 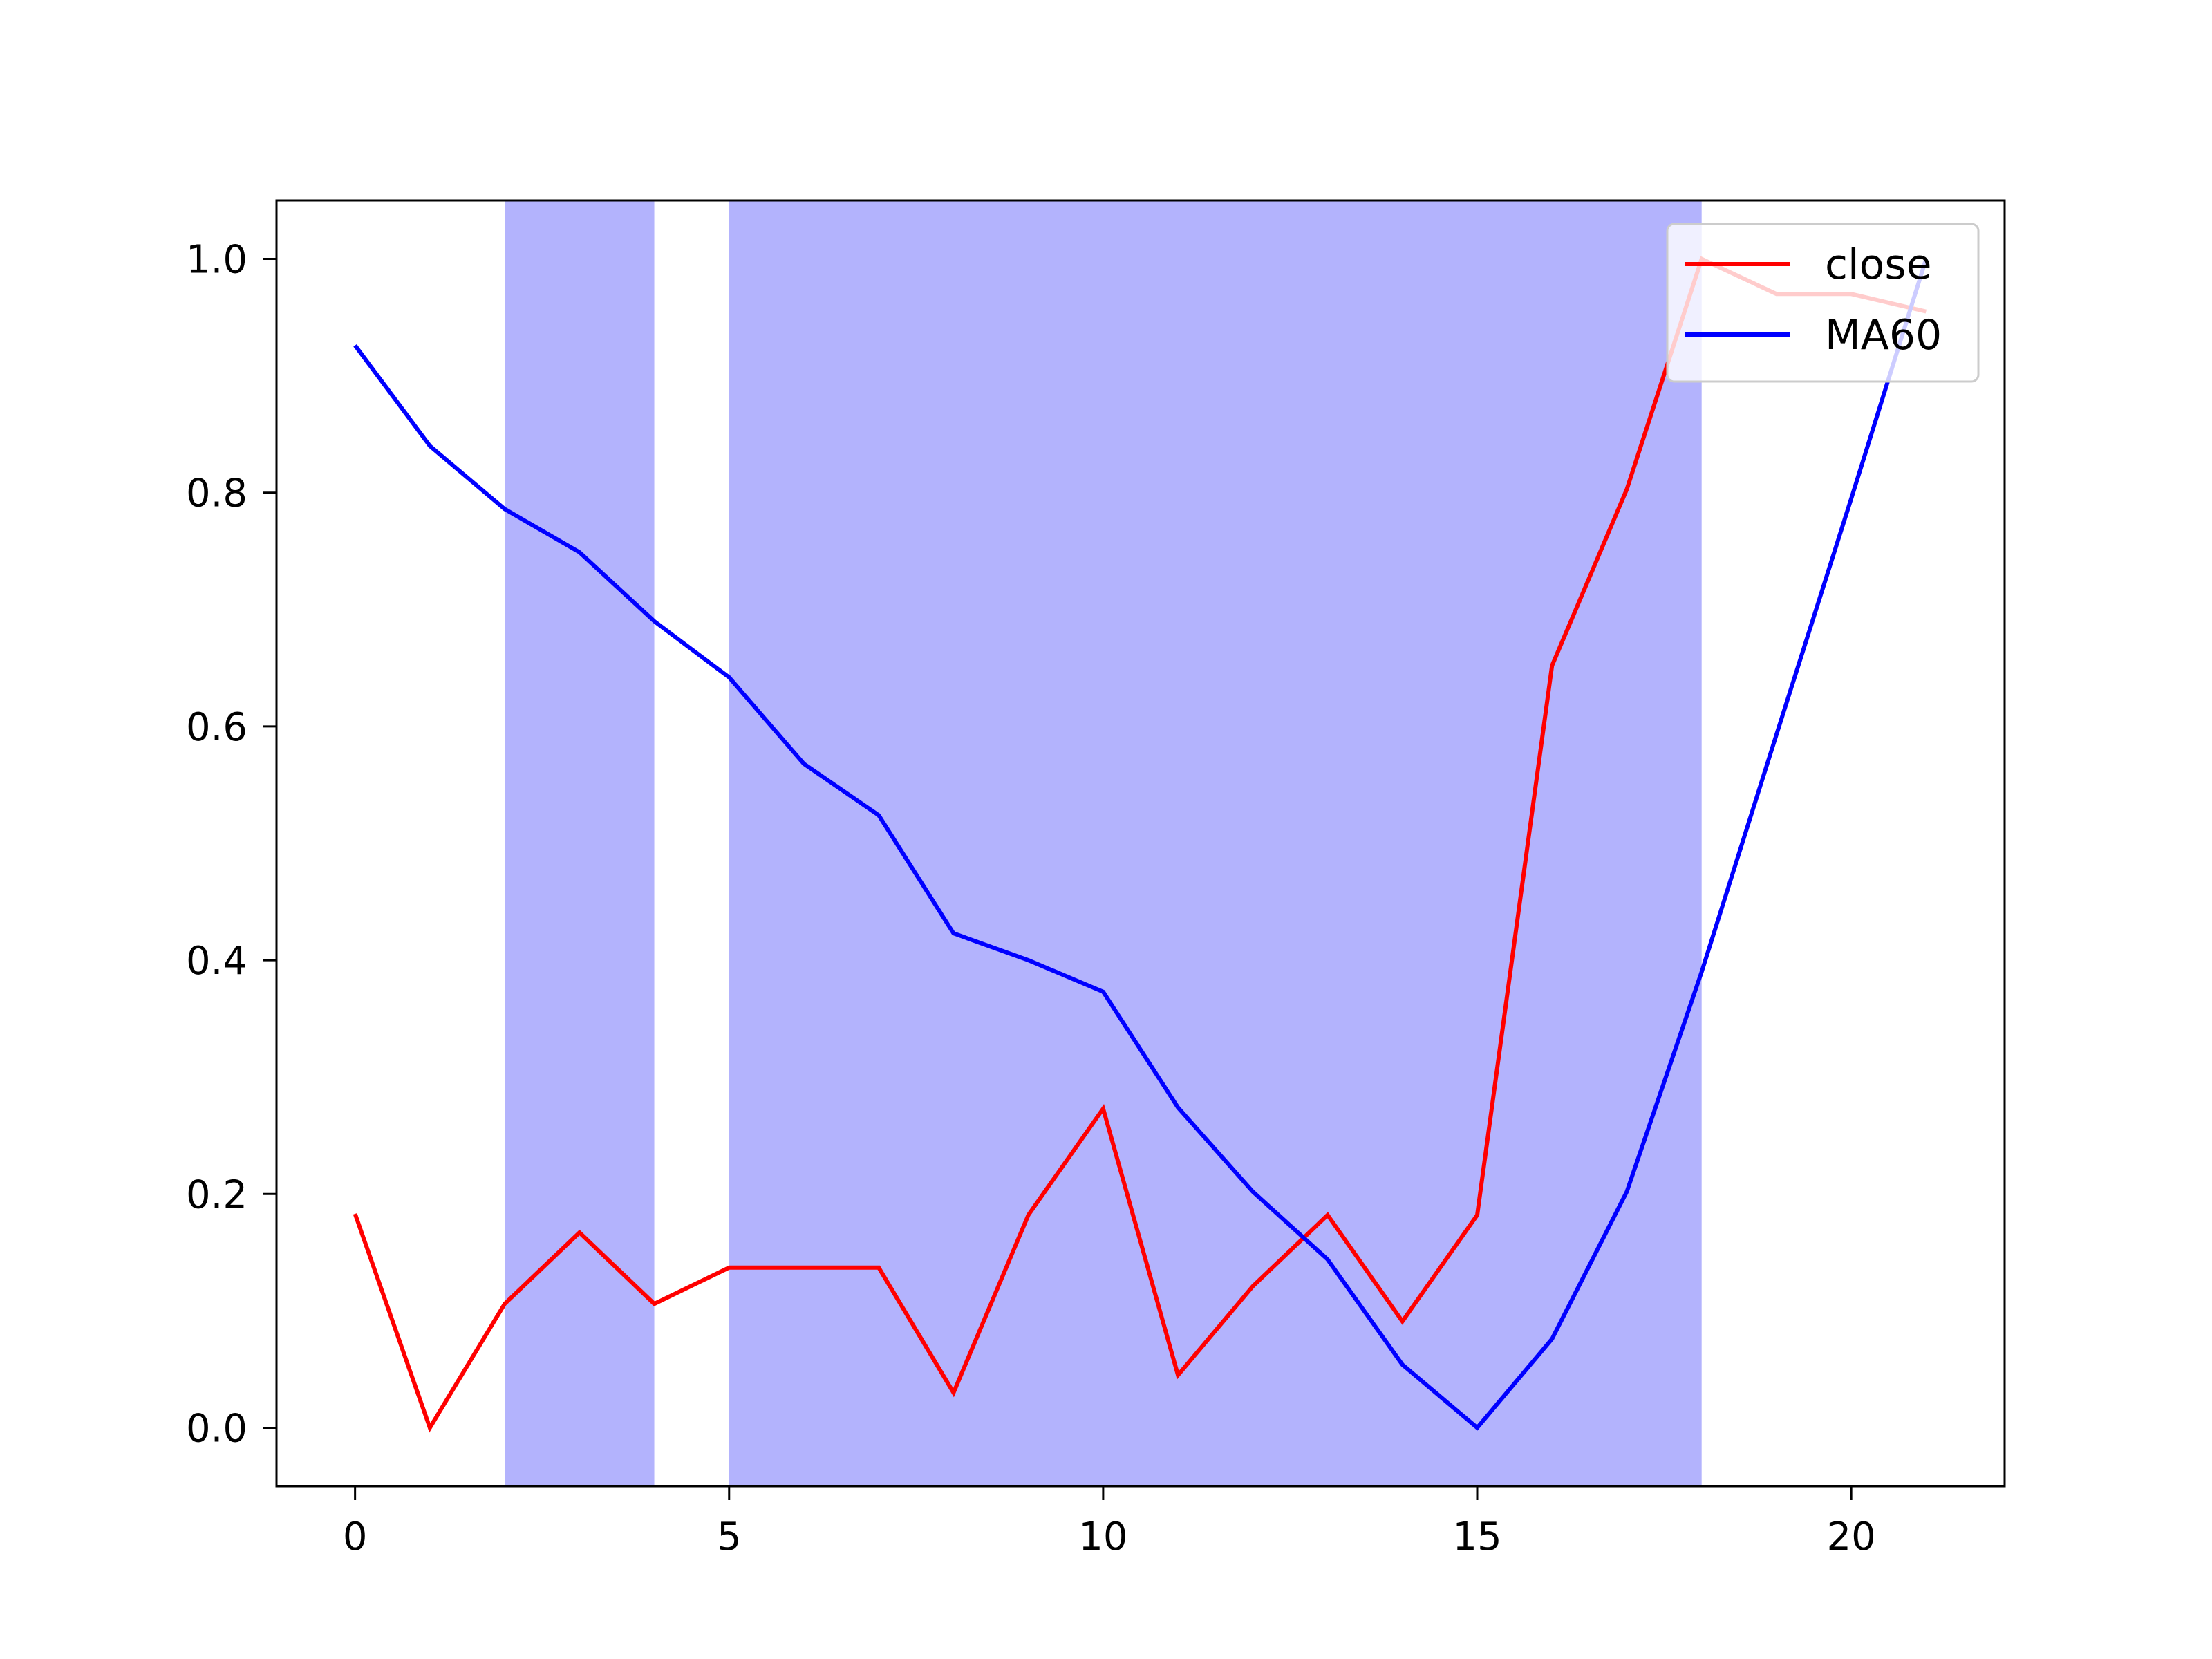 What do you see at coordinates (216, 728) in the screenshot?
I see `y-tick-label: 0.6` at bounding box center [216, 728].